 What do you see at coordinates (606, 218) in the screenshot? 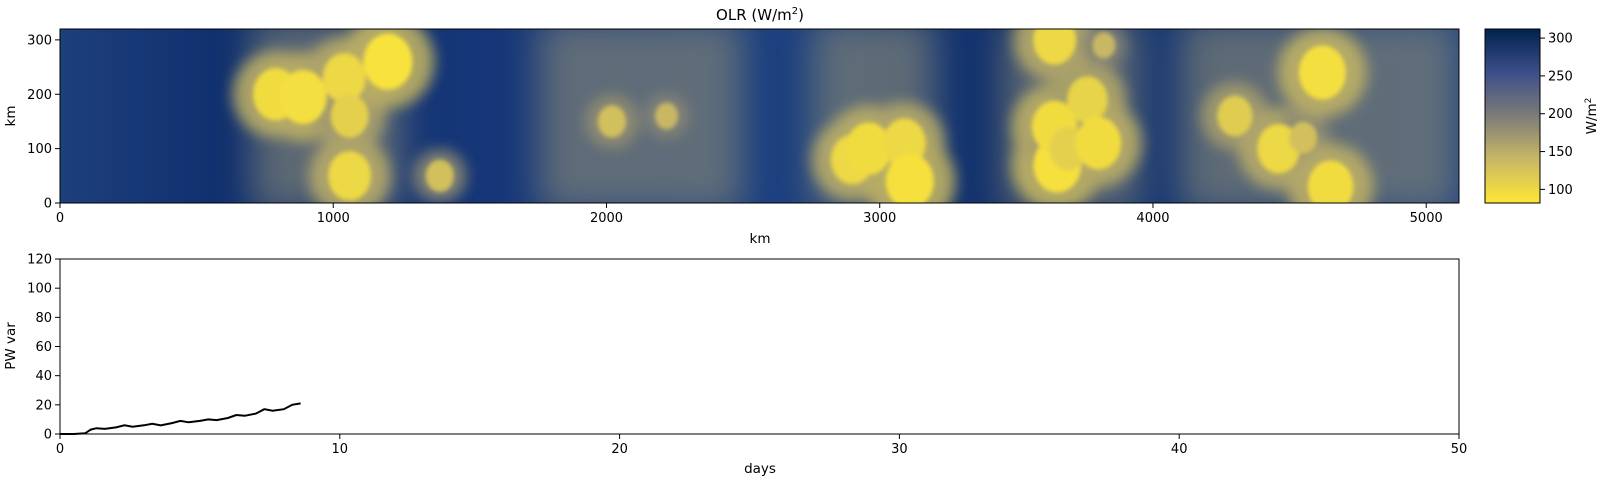
I see `olr-x-tick-label: 2000` at bounding box center [606, 218].